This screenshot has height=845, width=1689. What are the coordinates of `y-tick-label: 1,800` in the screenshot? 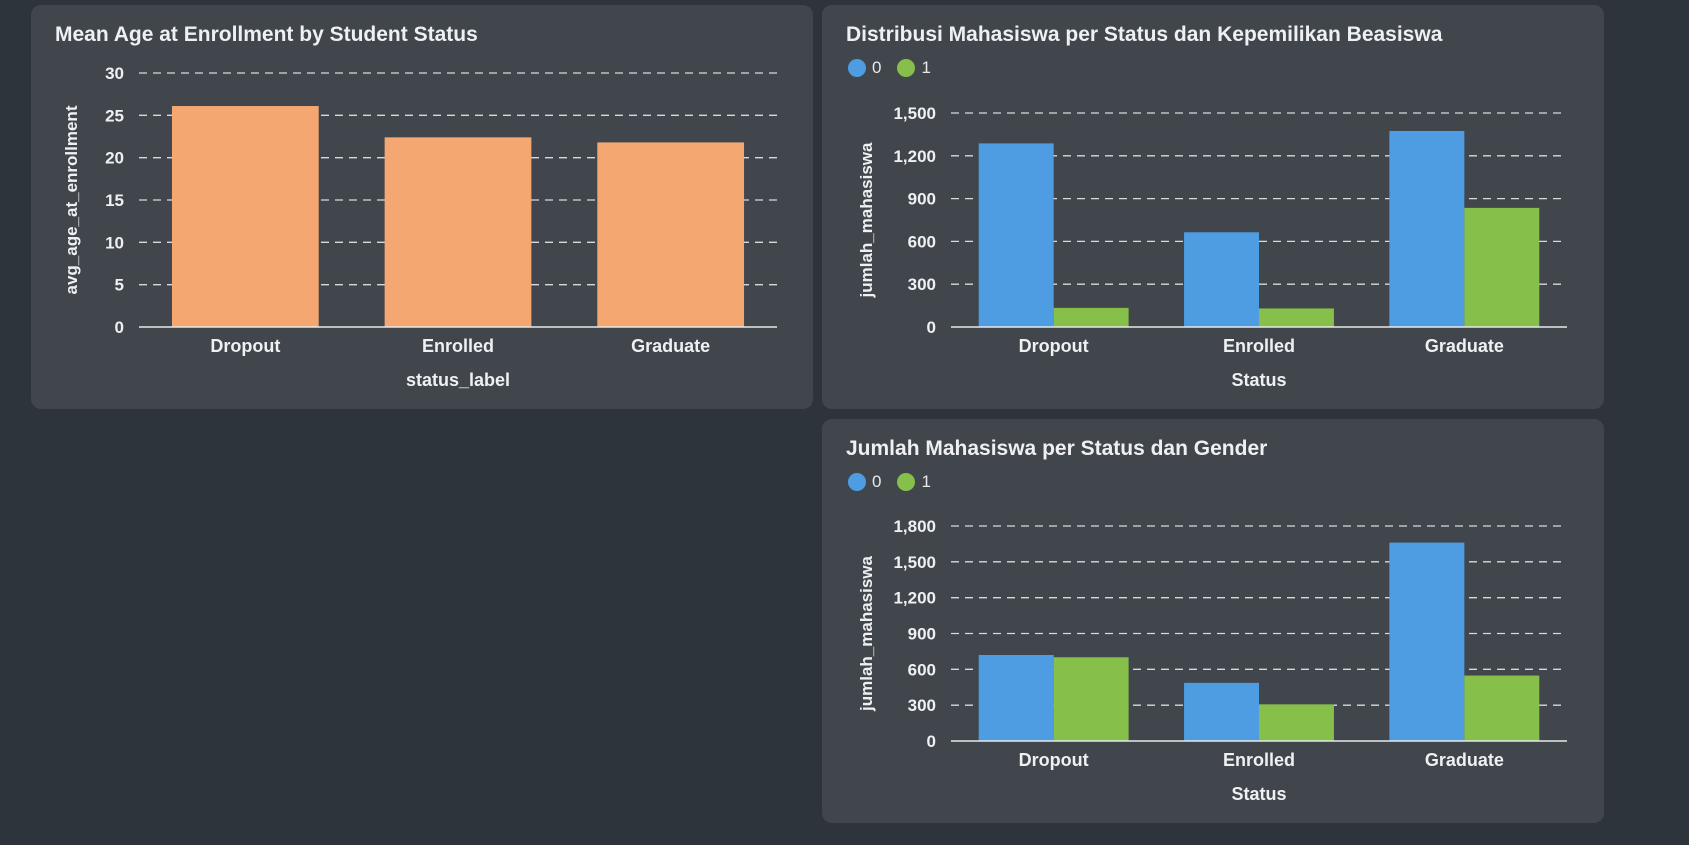 It's located at (914, 526).